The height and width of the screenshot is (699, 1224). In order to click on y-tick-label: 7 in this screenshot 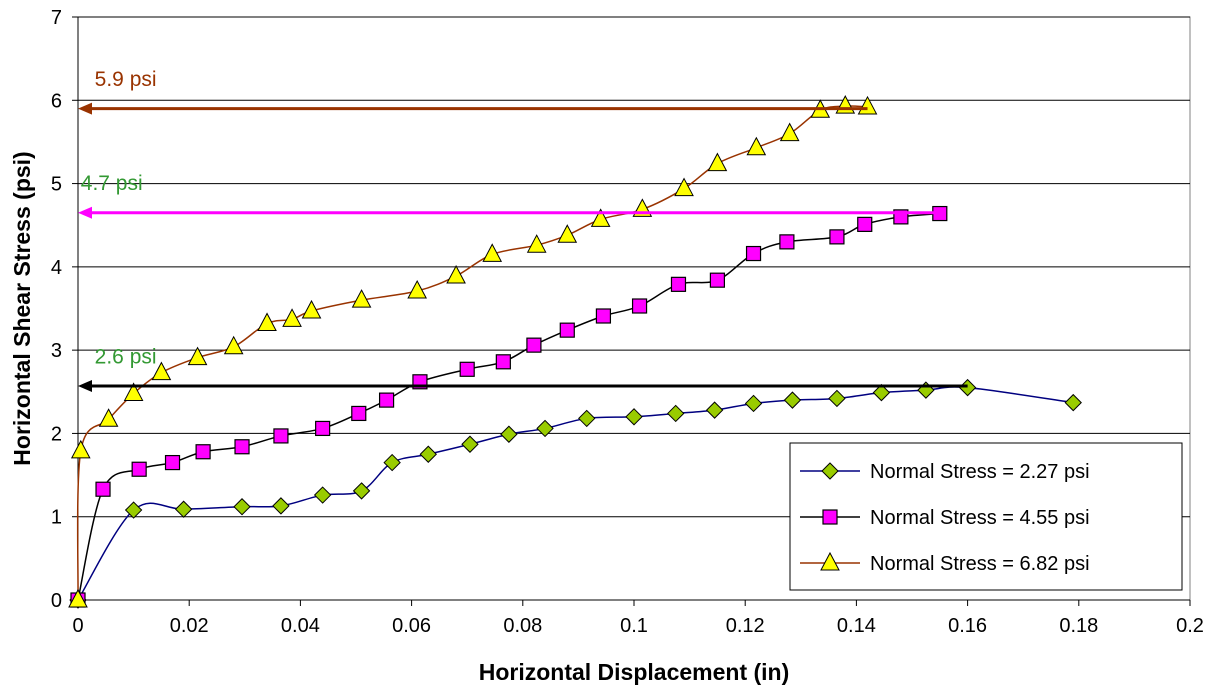, I will do `click(56, 18)`.